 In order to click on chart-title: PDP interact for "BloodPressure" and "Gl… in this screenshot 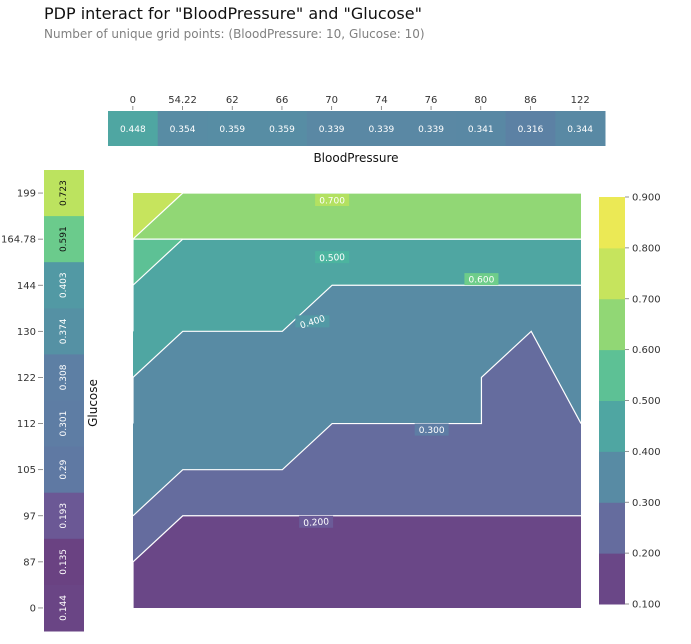, I will do `click(233, 13)`.